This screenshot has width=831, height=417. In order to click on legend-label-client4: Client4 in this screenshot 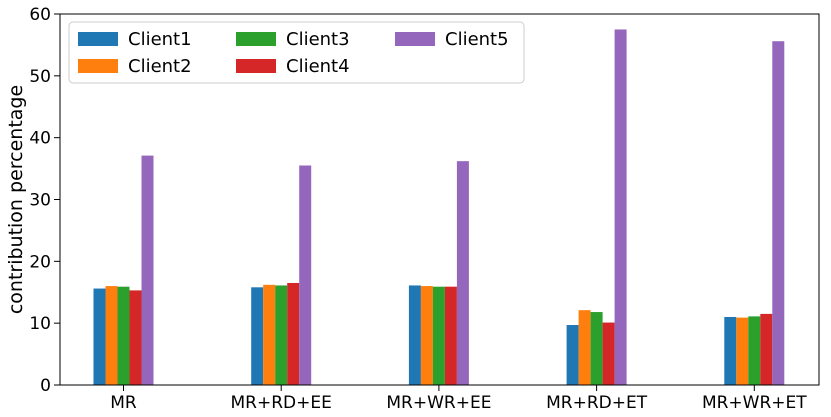, I will do `click(318, 66)`.